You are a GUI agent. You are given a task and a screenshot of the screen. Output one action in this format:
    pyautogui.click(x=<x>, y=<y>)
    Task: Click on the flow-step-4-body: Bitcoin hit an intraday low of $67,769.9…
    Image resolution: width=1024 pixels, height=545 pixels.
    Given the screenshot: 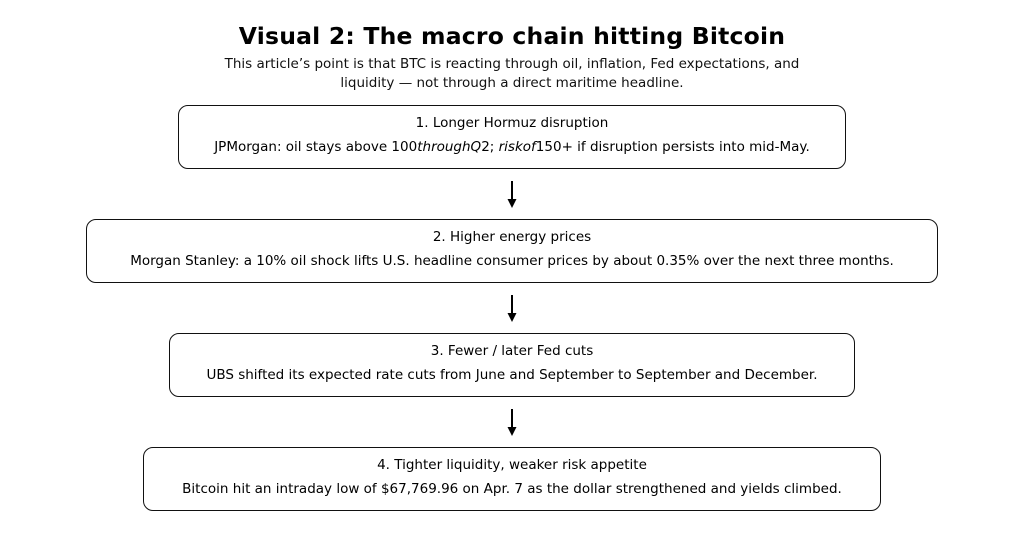 What is the action you would take?
    pyautogui.click(x=512, y=489)
    